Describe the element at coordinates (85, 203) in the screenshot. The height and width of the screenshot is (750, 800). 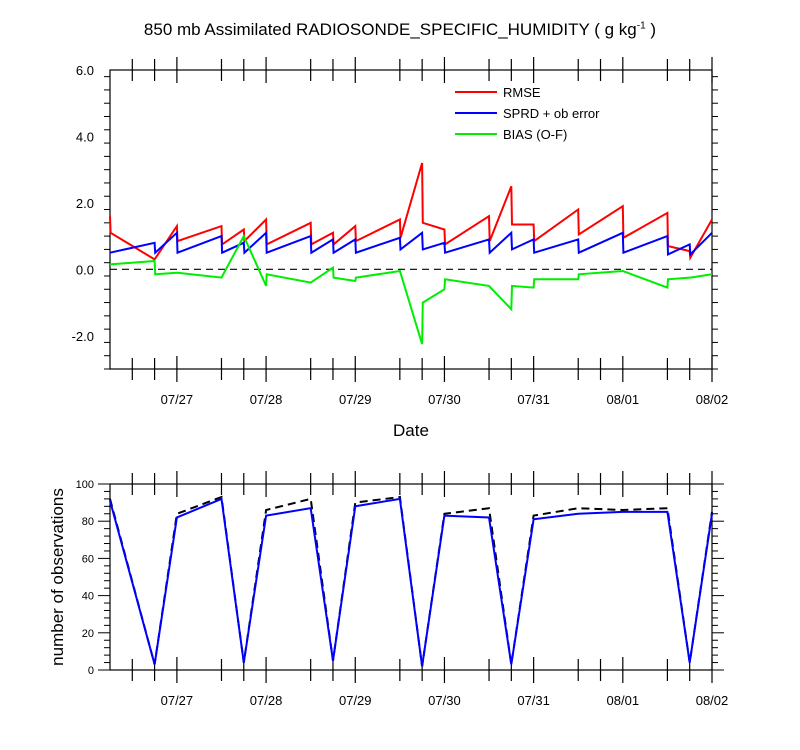
I see `top-ytick-label: 2.0` at that location.